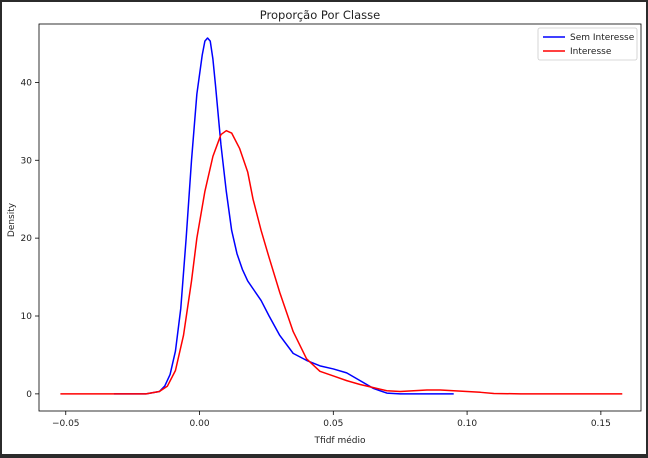 Image resolution: width=648 pixels, height=458 pixels. Describe the element at coordinates (333, 424) in the screenshot. I see `x-tick-label: 0.05` at that location.